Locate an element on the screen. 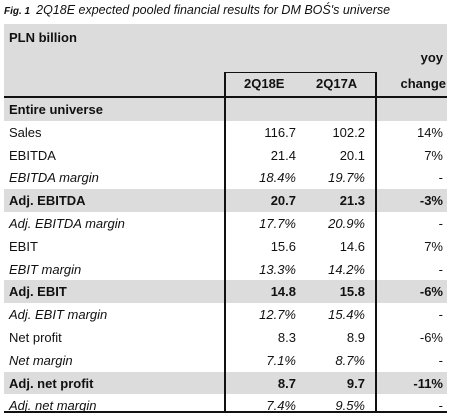 Image resolution: width=450 pixels, height=417 pixels. column-rule-left is located at coordinates (225, 242).